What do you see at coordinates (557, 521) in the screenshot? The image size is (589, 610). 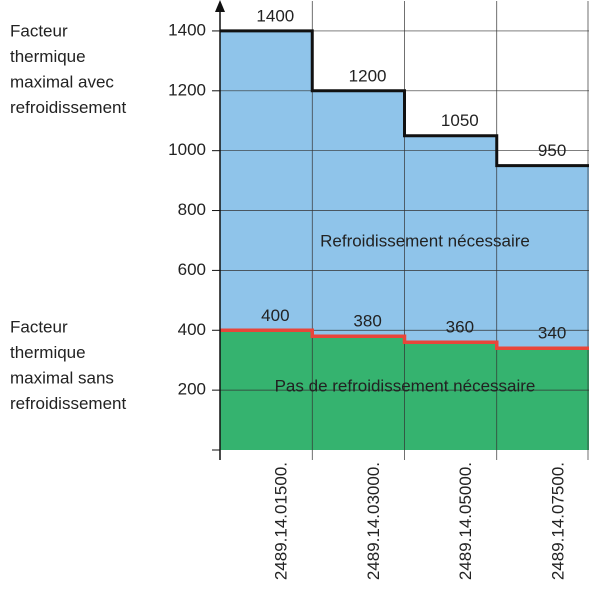 I see `x-tick-label: 2489.14.07500.` at bounding box center [557, 521].